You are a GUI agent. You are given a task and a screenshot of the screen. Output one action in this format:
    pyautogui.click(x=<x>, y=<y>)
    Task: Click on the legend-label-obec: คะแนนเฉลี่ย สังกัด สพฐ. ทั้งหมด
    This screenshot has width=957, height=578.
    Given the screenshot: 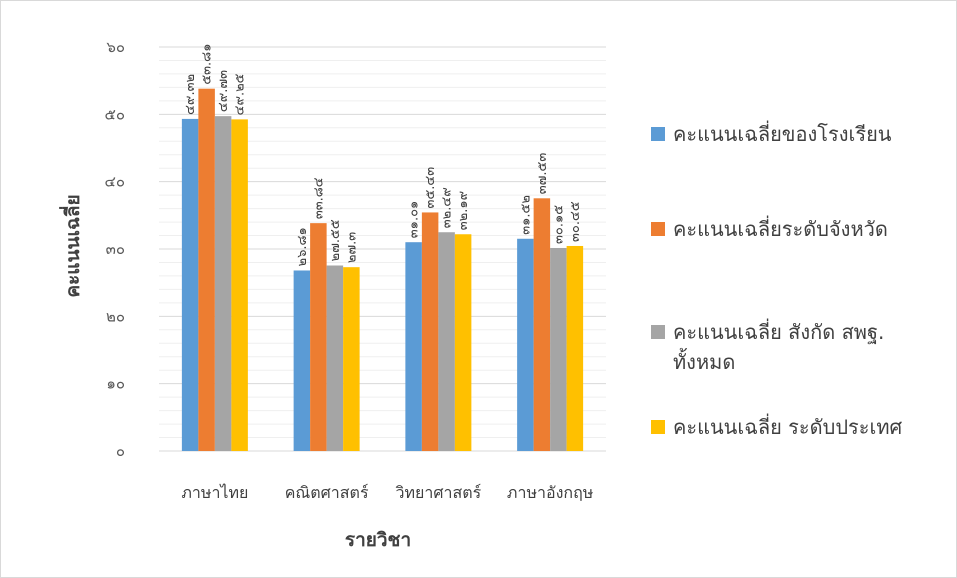 What is the action you would take?
    pyautogui.click(x=779, y=347)
    